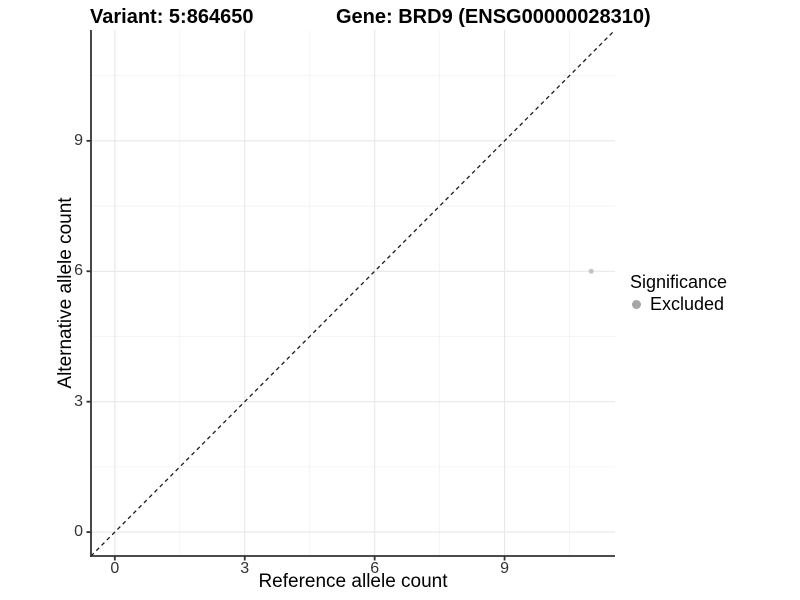  What do you see at coordinates (591, 271) in the screenshot?
I see `data-point` at bounding box center [591, 271].